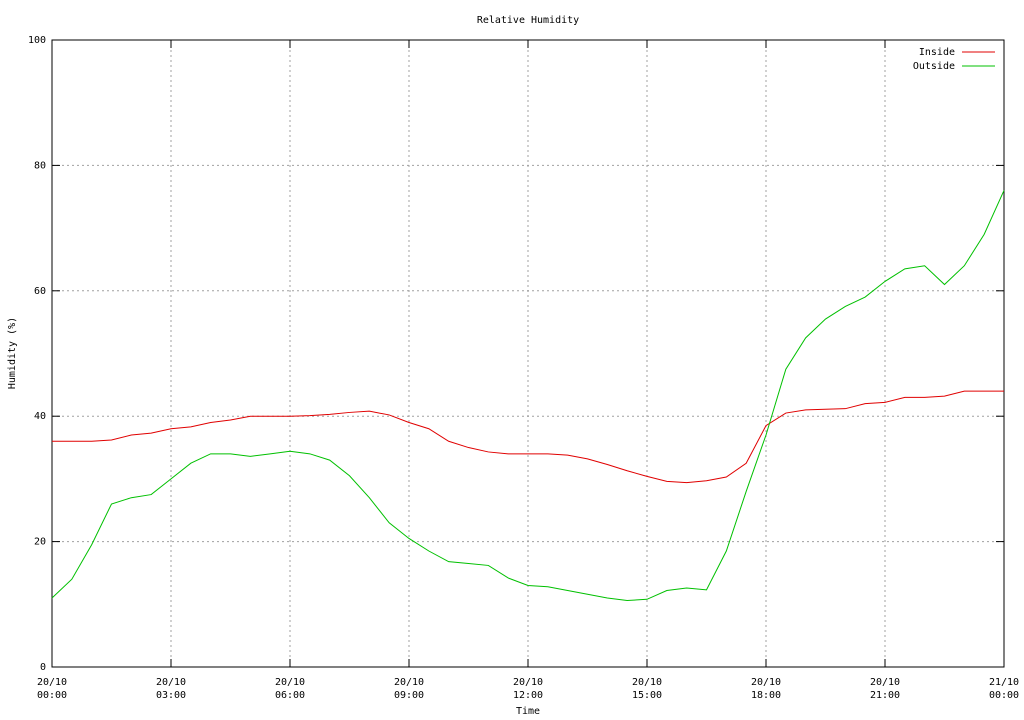 The image size is (1024, 720). I want to click on x-tick-label: 21/10 00:00, so click(1004, 689).